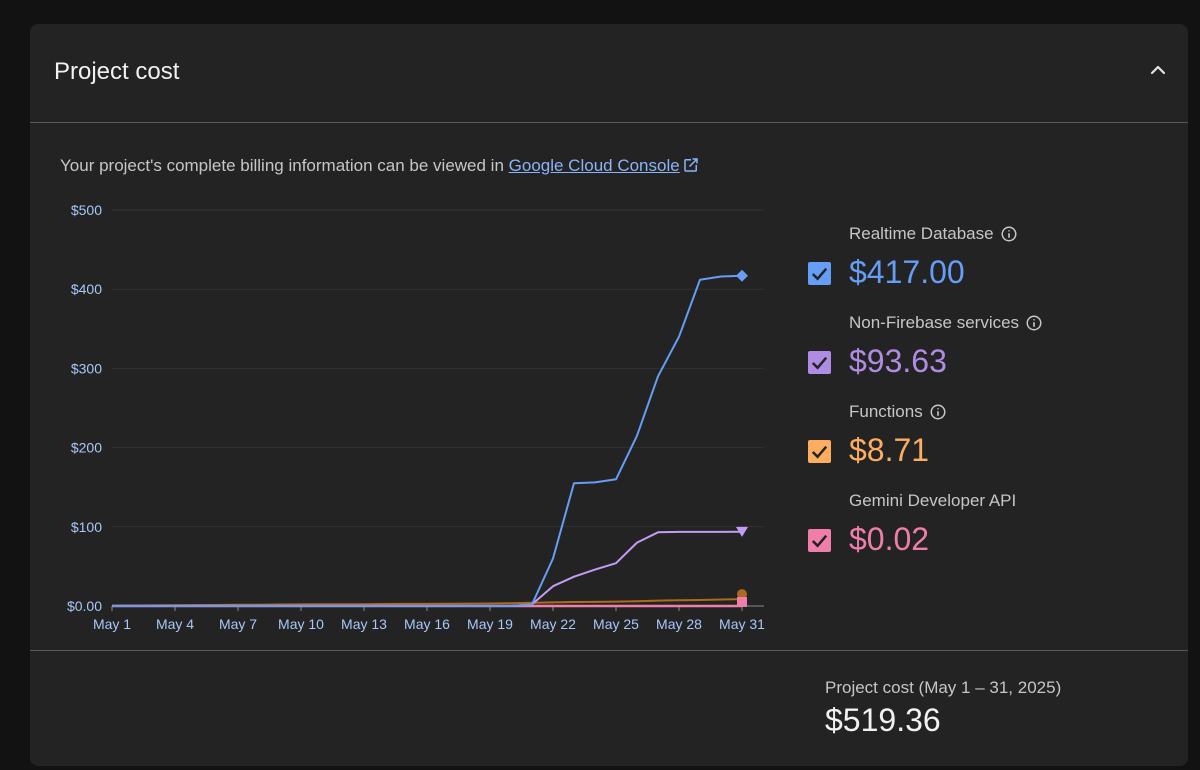 This screenshot has width=1200, height=770. What do you see at coordinates (988, 264) in the screenshot?
I see `legend-item: Realtime Database $417.00` at bounding box center [988, 264].